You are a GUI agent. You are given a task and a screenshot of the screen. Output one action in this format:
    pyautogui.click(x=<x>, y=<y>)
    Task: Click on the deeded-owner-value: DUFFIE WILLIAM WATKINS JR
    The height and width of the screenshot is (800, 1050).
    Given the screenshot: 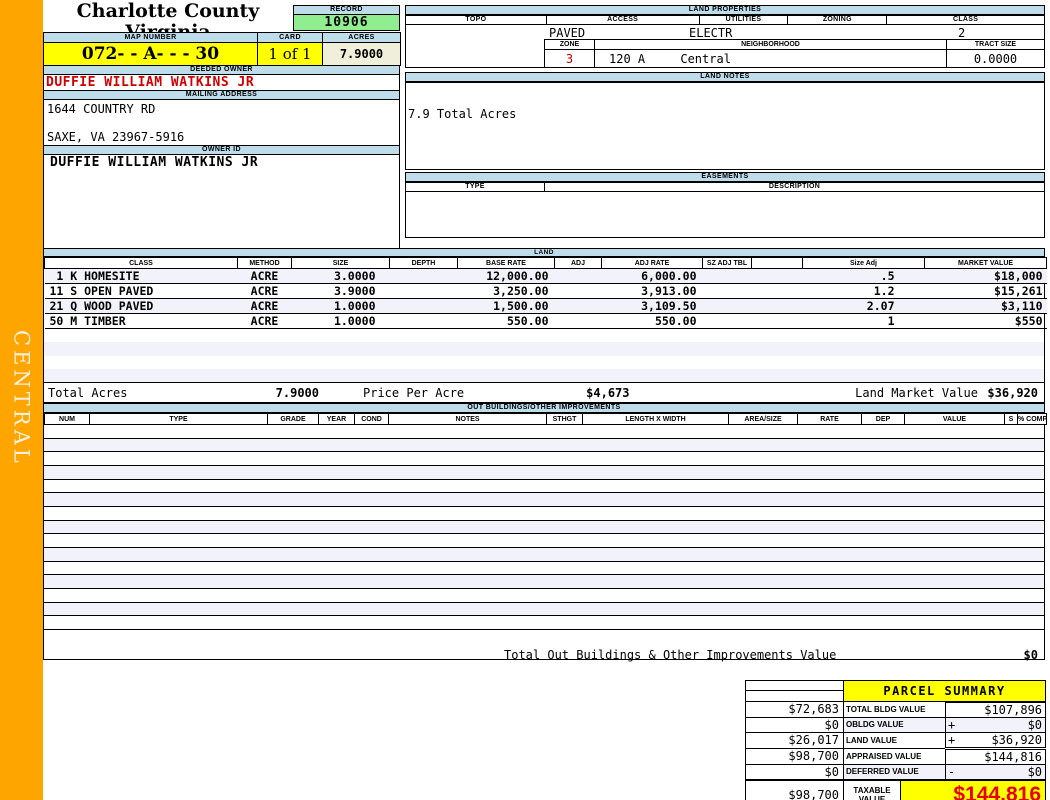 What is the action you would take?
    pyautogui.click(x=221, y=82)
    